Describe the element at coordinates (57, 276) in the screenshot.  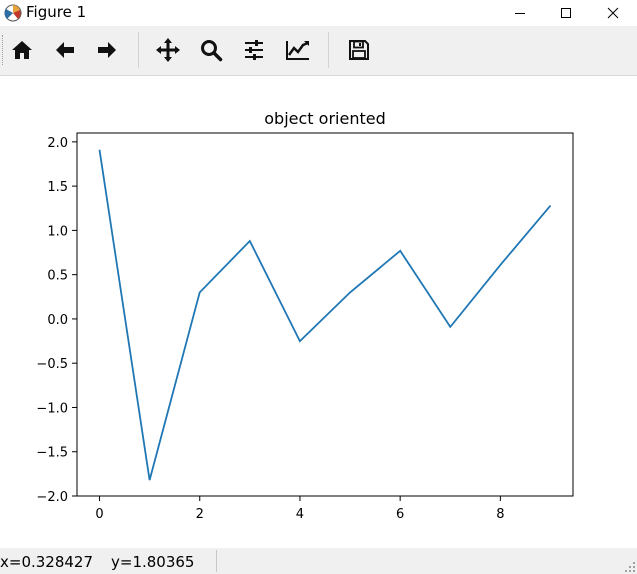
I see `y-tick-label: 0.5` at that location.